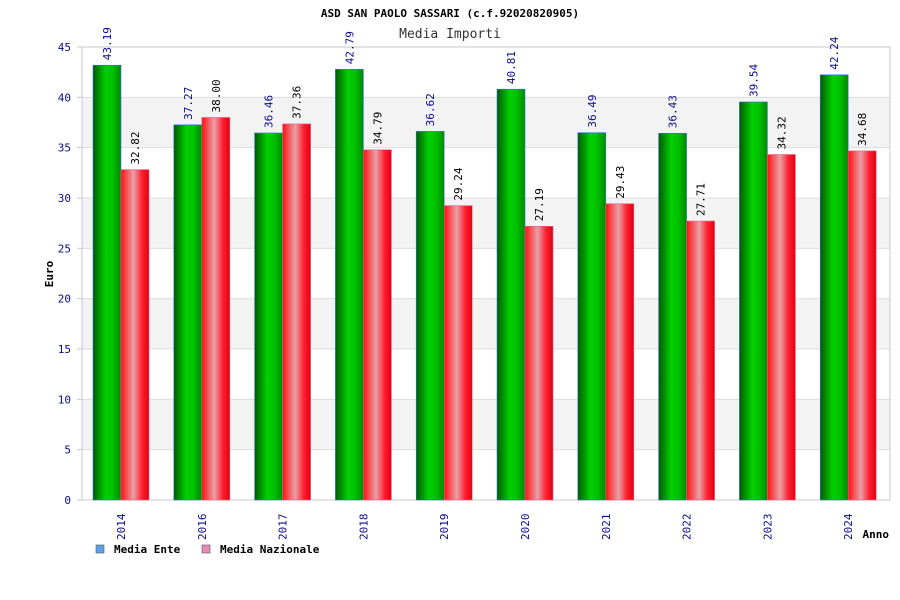  Describe the element at coordinates (862, 129) in the screenshot. I see `bar-value-label: 34.68` at that location.